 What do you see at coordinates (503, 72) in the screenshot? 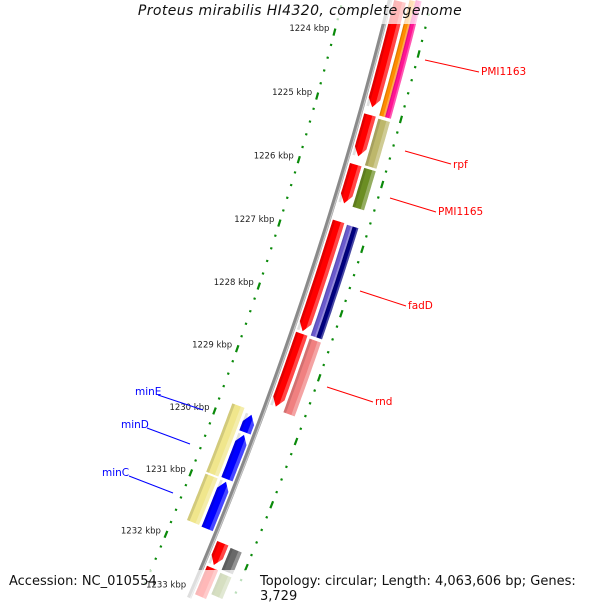
I see `gene-label-pmi1163: PMI1163` at bounding box center [503, 72].